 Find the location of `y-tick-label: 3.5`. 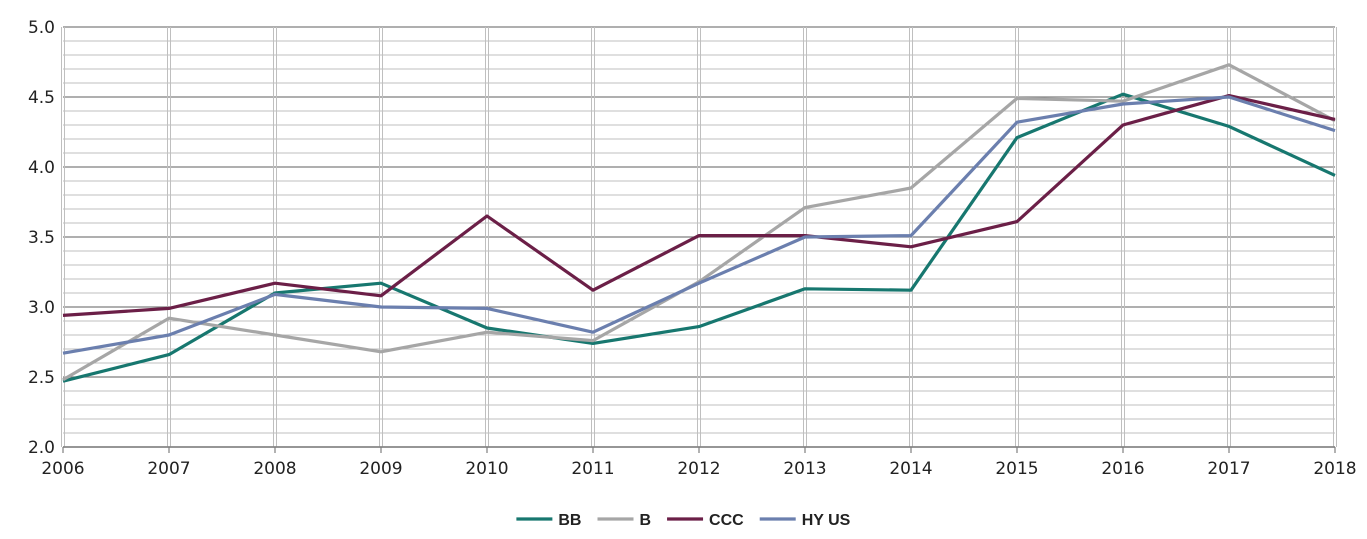

y-tick-label: 3.5 is located at coordinates (41, 238).